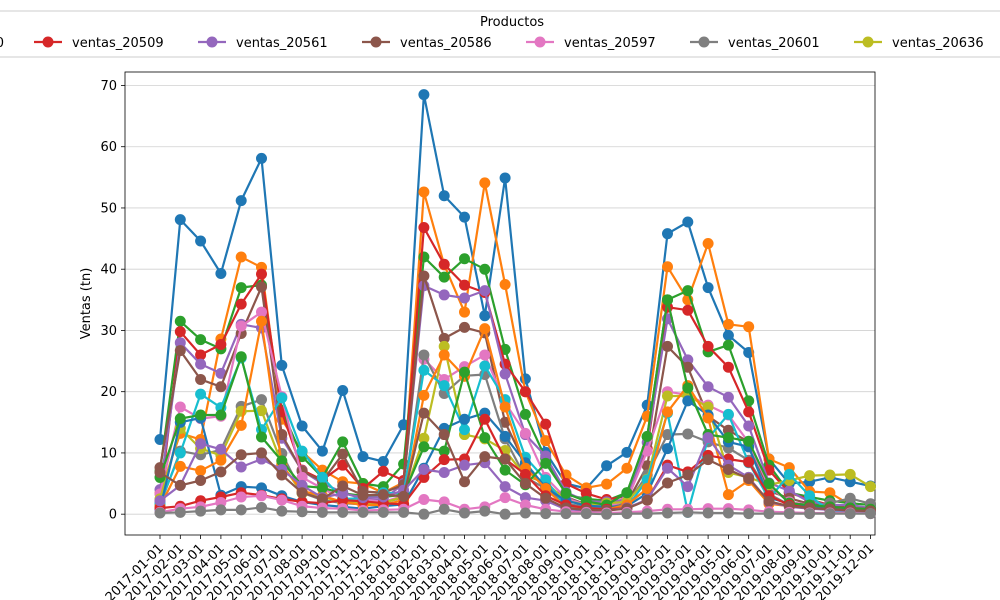 Image resolution: width=1000 pixels, height=600 pixels. Describe the element at coordinates (108, 147) in the screenshot. I see `y-tick-label: 60` at that location.